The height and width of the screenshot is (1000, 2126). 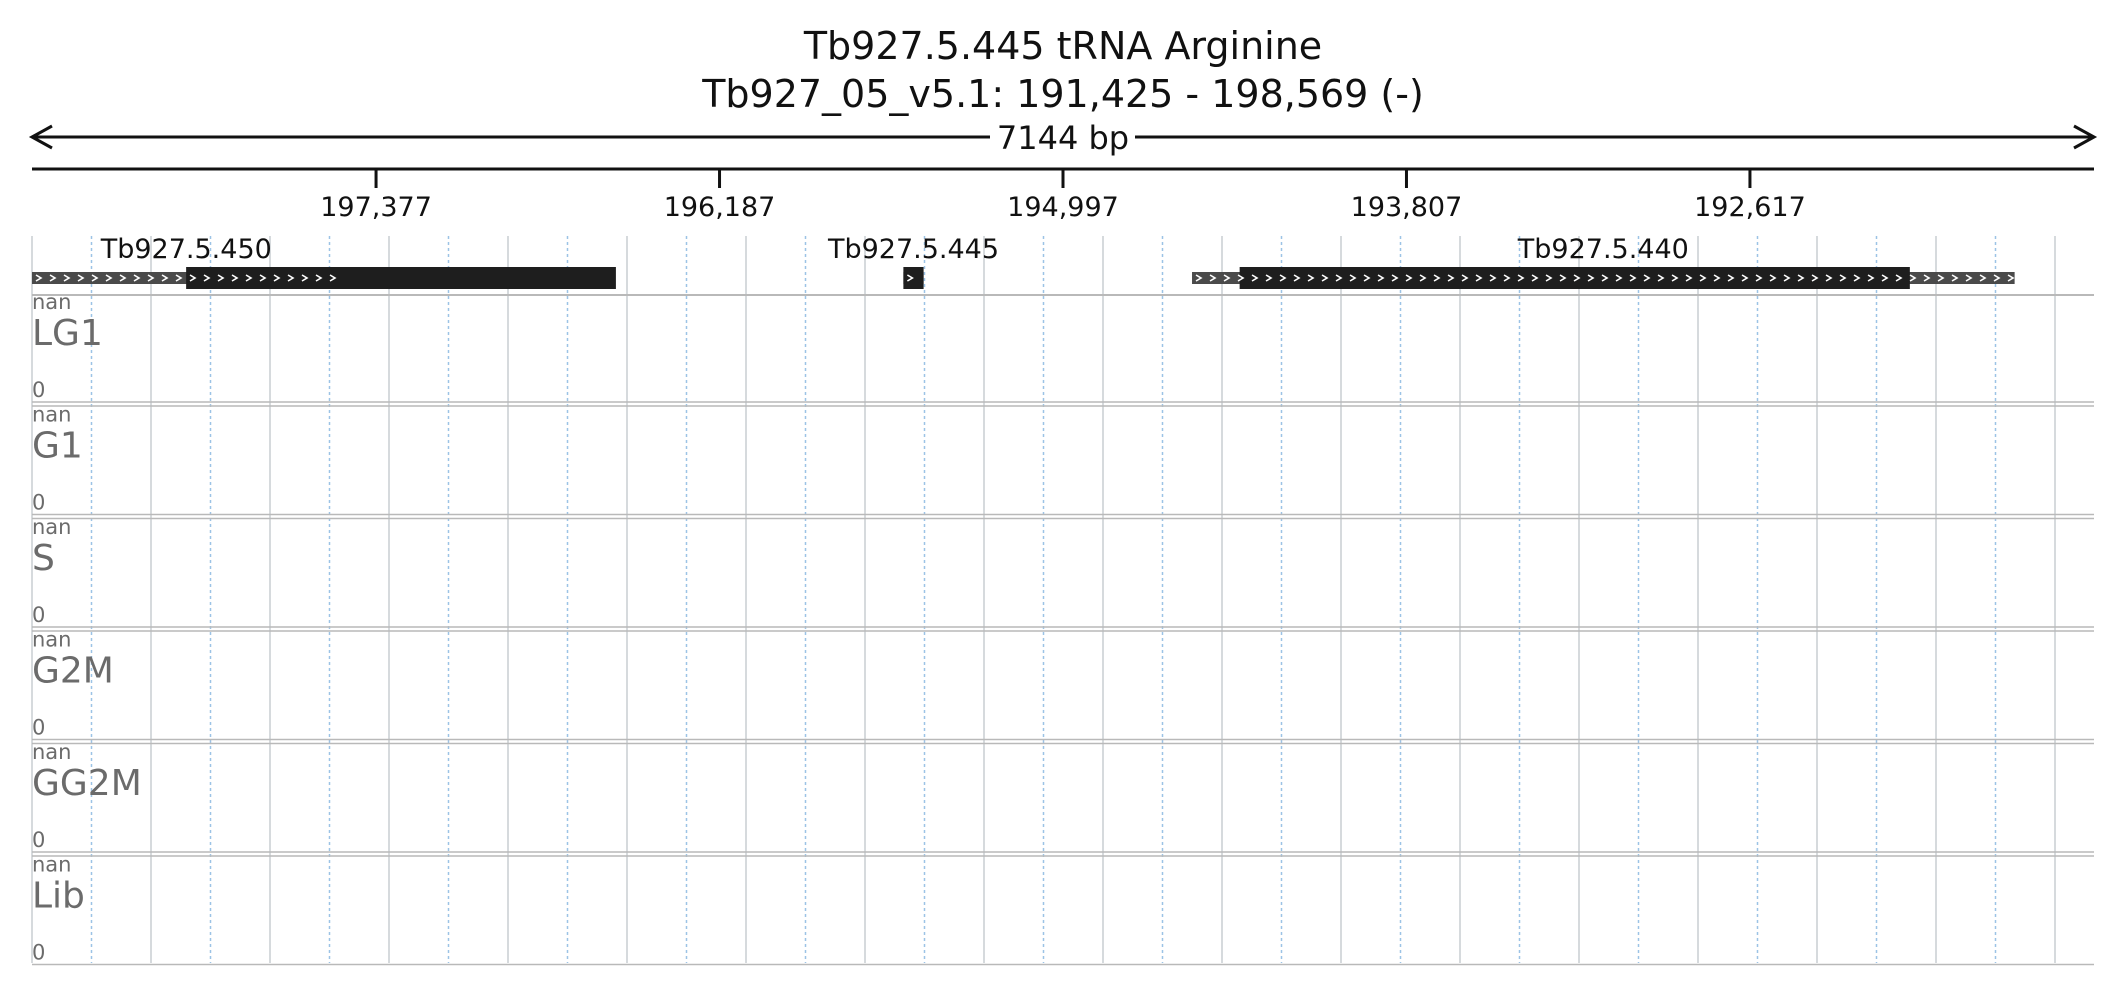 What do you see at coordinates (1603, 249) in the screenshot?
I see `gene-label: Tb927.5.440` at bounding box center [1603, 249].